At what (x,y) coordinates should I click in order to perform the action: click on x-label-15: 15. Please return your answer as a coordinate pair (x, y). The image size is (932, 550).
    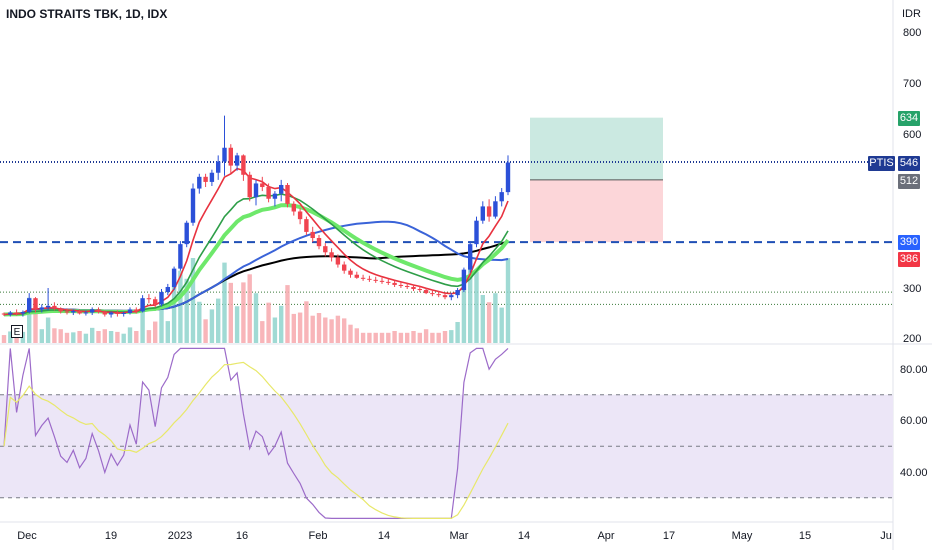
    Looking at the image, I should click on (805, 536).